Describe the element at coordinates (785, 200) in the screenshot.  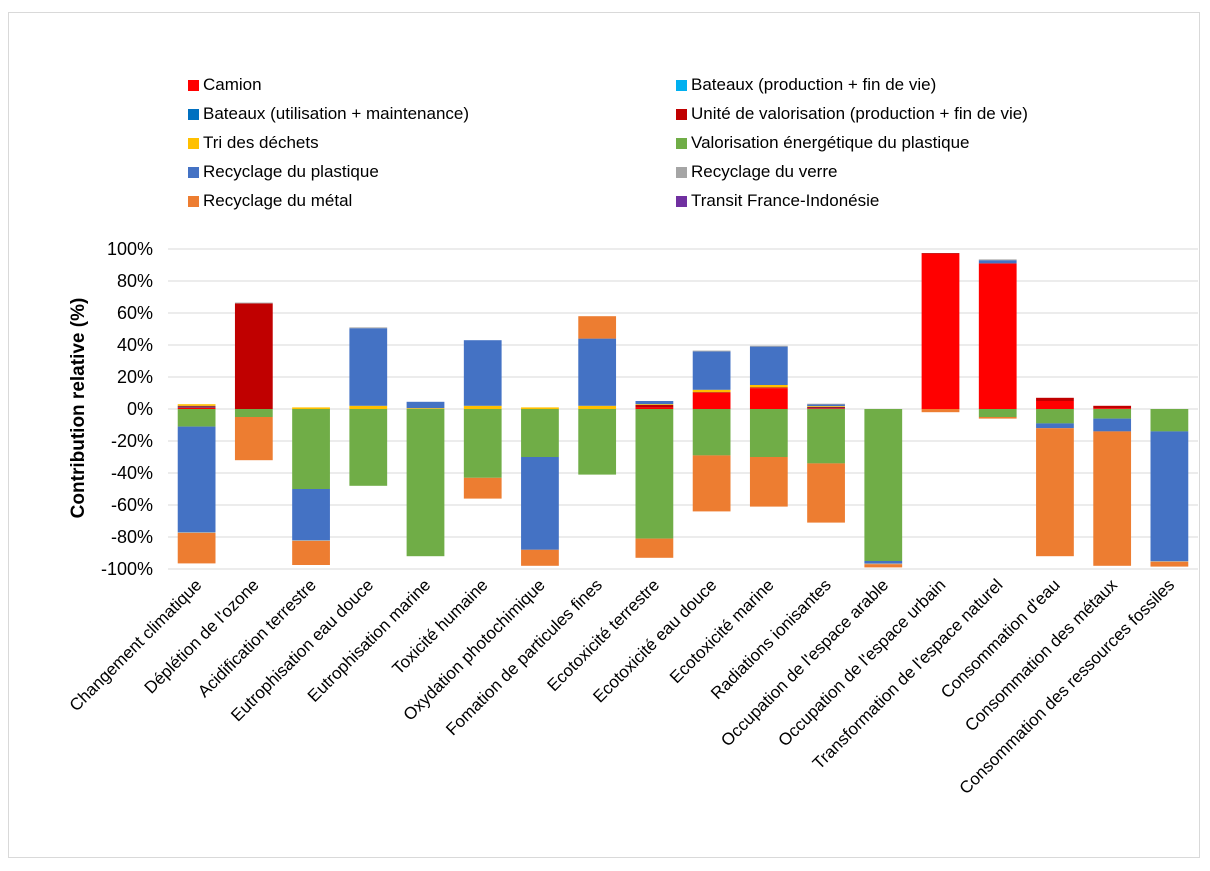
I see `legend-entry: Transit France-Indonésie` at that location.